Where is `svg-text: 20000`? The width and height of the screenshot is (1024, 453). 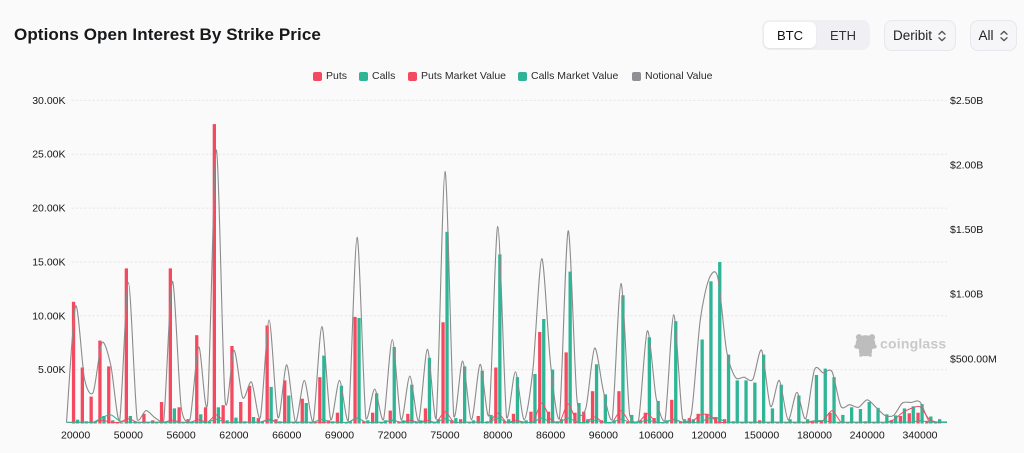 svg-text: 20000 is located at coordinates (75, 436).